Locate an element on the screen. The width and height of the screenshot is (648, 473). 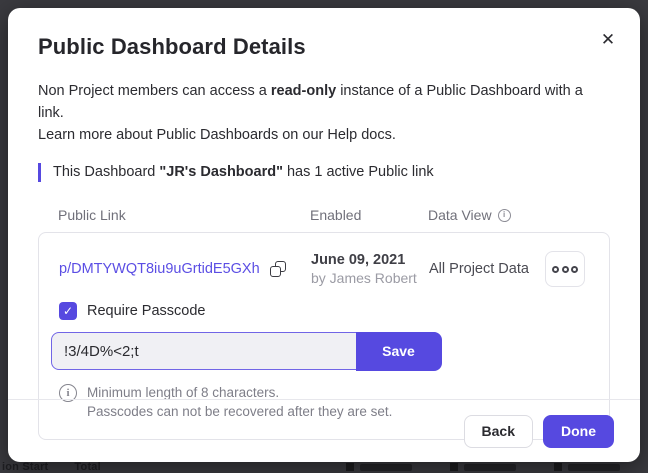
more-options-button is located at coordinates (565, 269).